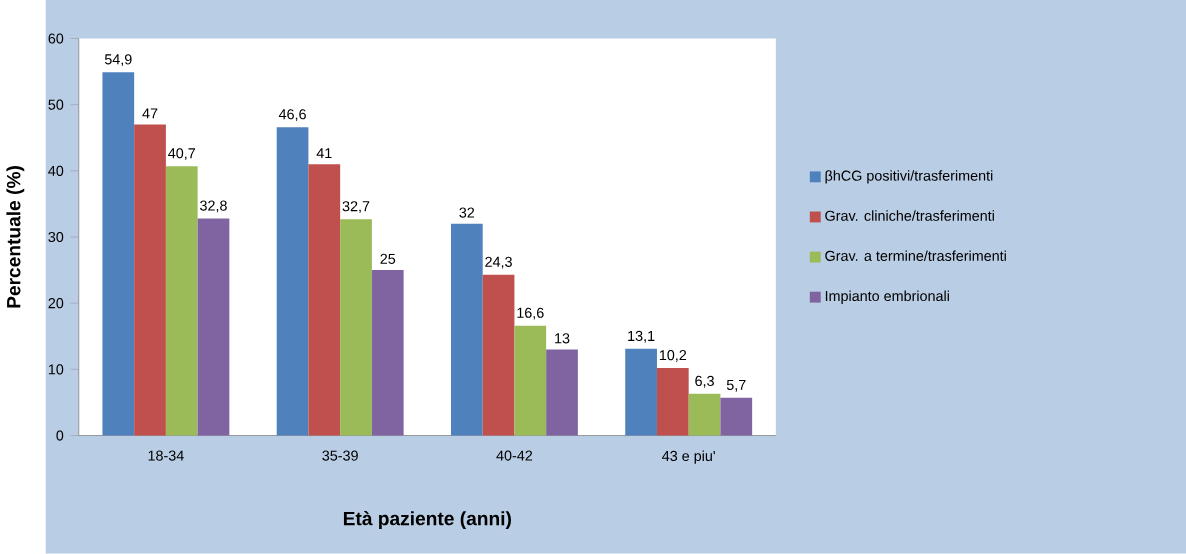 This screenshot has width=1186, height=554. I want to click on data-label: 46,6, so click(292, 115).